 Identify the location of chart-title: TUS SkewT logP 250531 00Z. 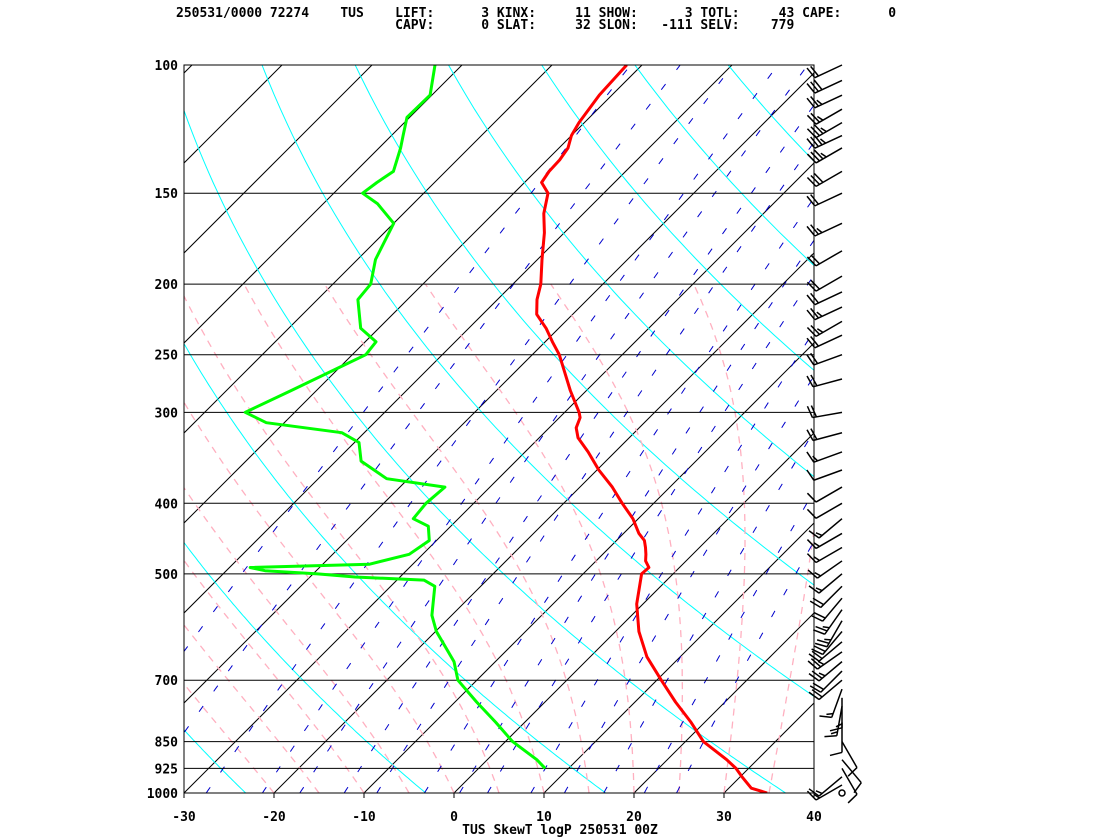
(560, 830).